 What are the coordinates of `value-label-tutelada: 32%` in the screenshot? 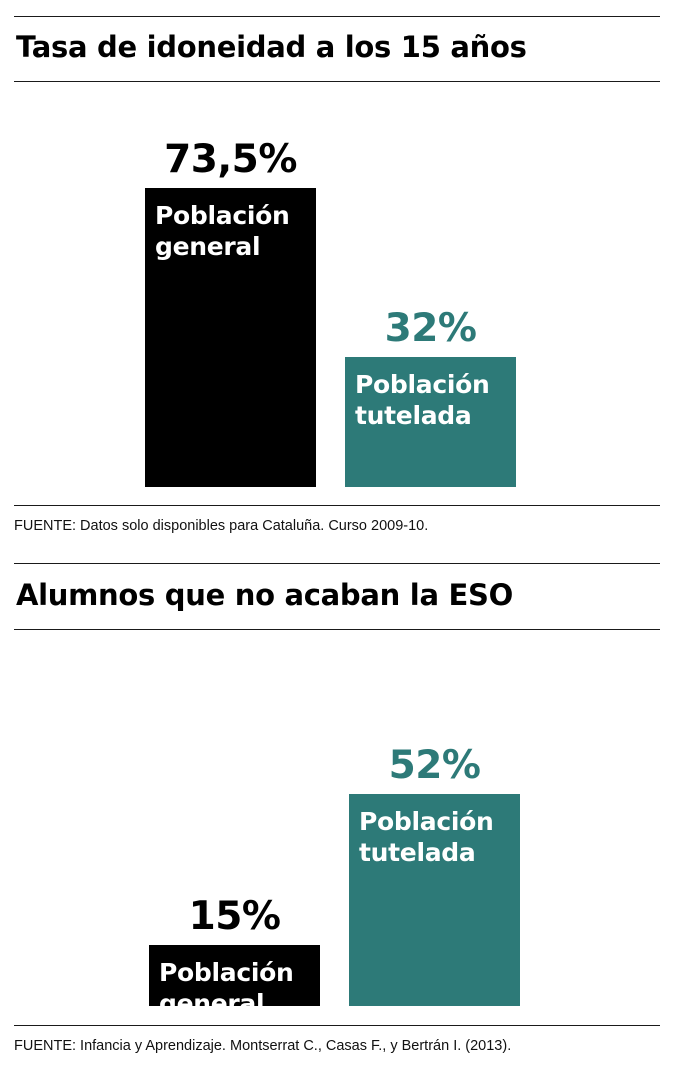 It's located at (430, 328).